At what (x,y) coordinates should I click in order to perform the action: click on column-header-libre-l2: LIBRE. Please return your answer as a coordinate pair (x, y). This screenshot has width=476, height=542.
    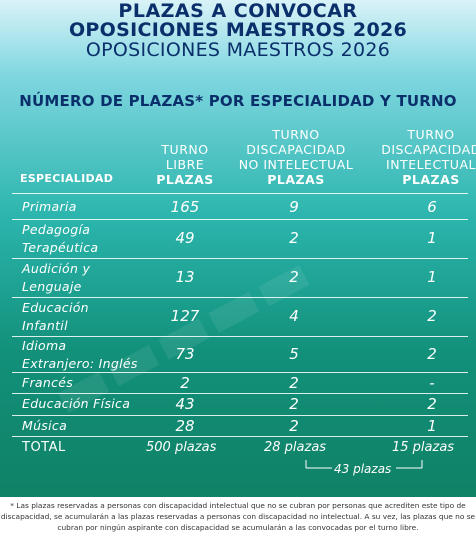
    Looking at the image, I should click on (185, 164).